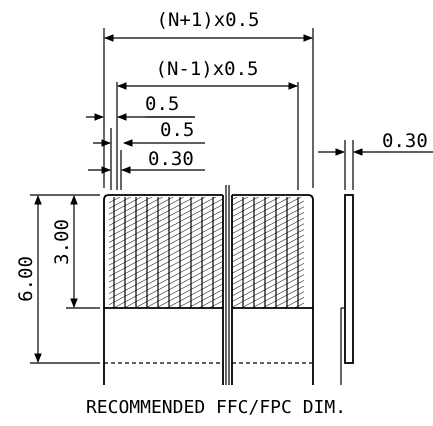 This screenshot has height=426, width=433. What do you see at coordinates (207, 69) in the screenshot?
I see `dim-contact-span-label: (N-1)x0.5` at bounding box center [207, 69].